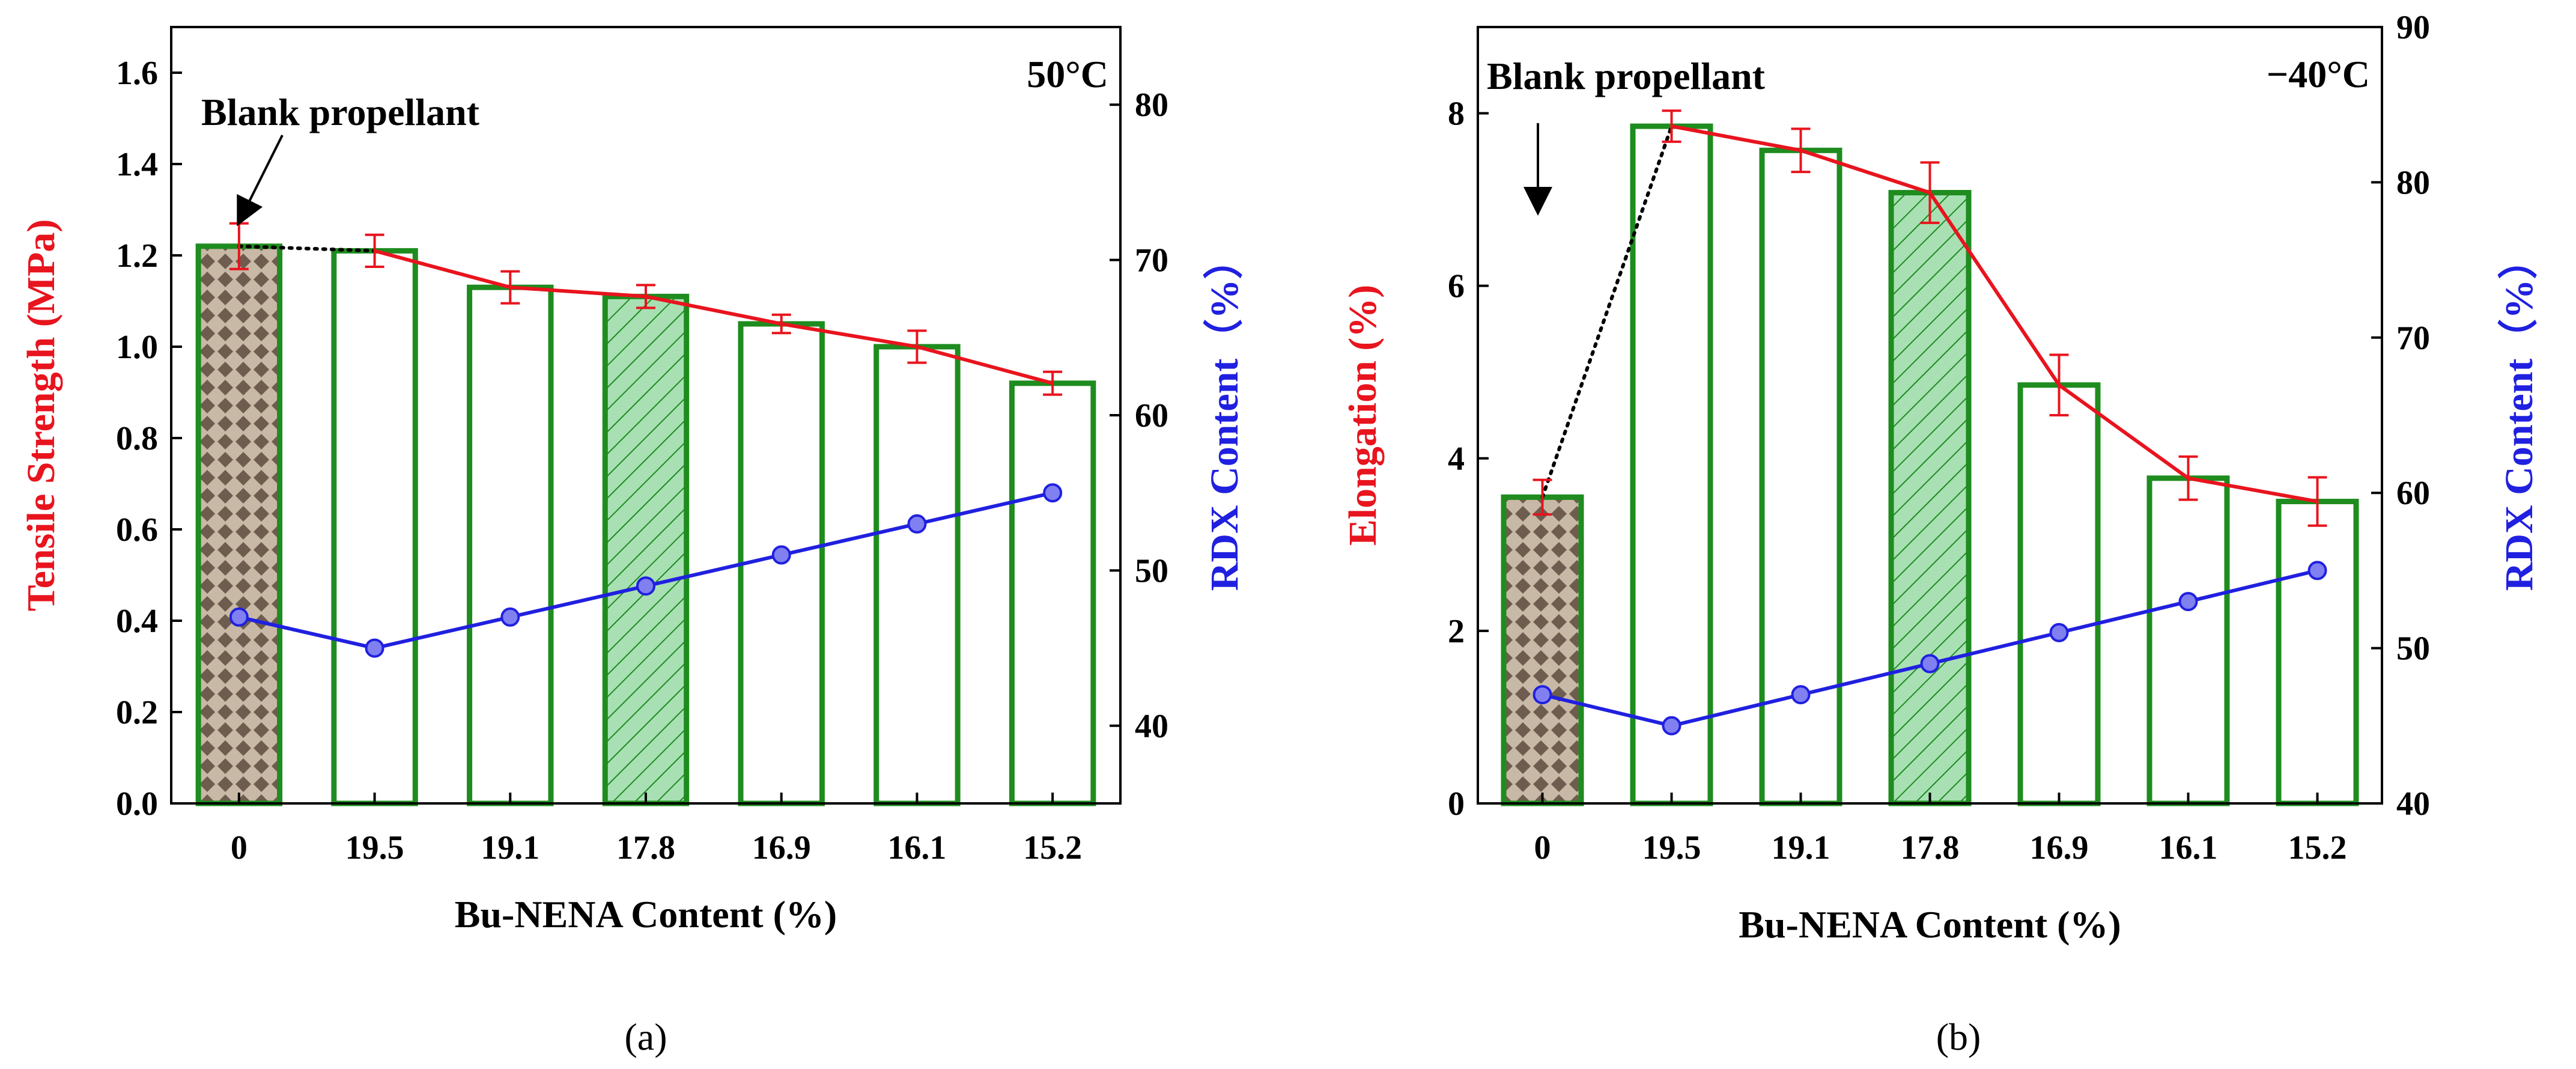  I want to click on y-tick-label: 0, so click(1456, 804).